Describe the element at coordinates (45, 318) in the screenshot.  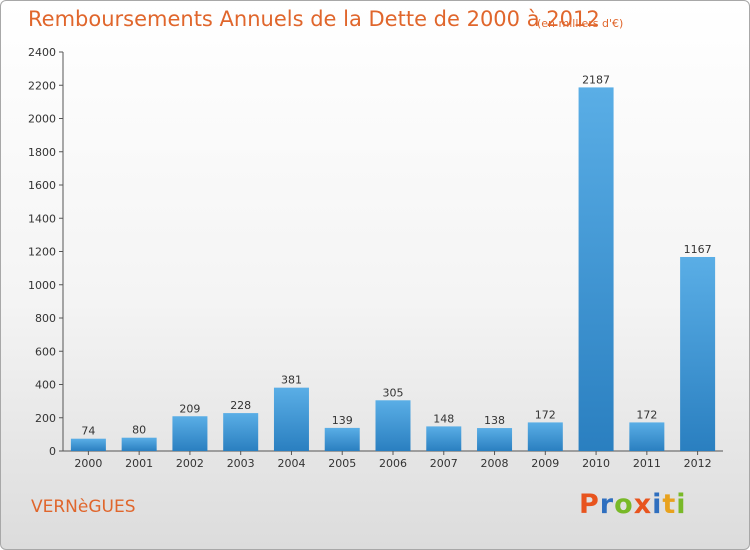
I see `y-tick-label: 800` at that location.